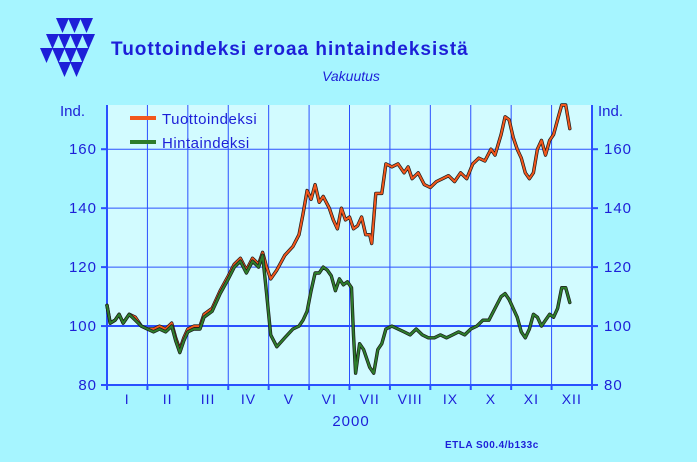  I want to click on x-tick-label: XII, so click(572, 399).